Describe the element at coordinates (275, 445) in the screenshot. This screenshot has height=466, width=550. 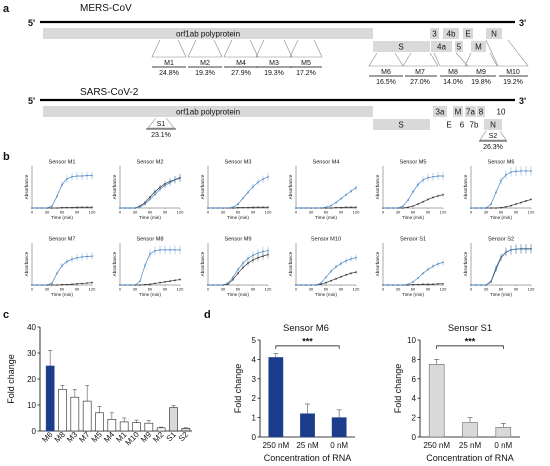
I see `category-label: 250 nM` at that location.